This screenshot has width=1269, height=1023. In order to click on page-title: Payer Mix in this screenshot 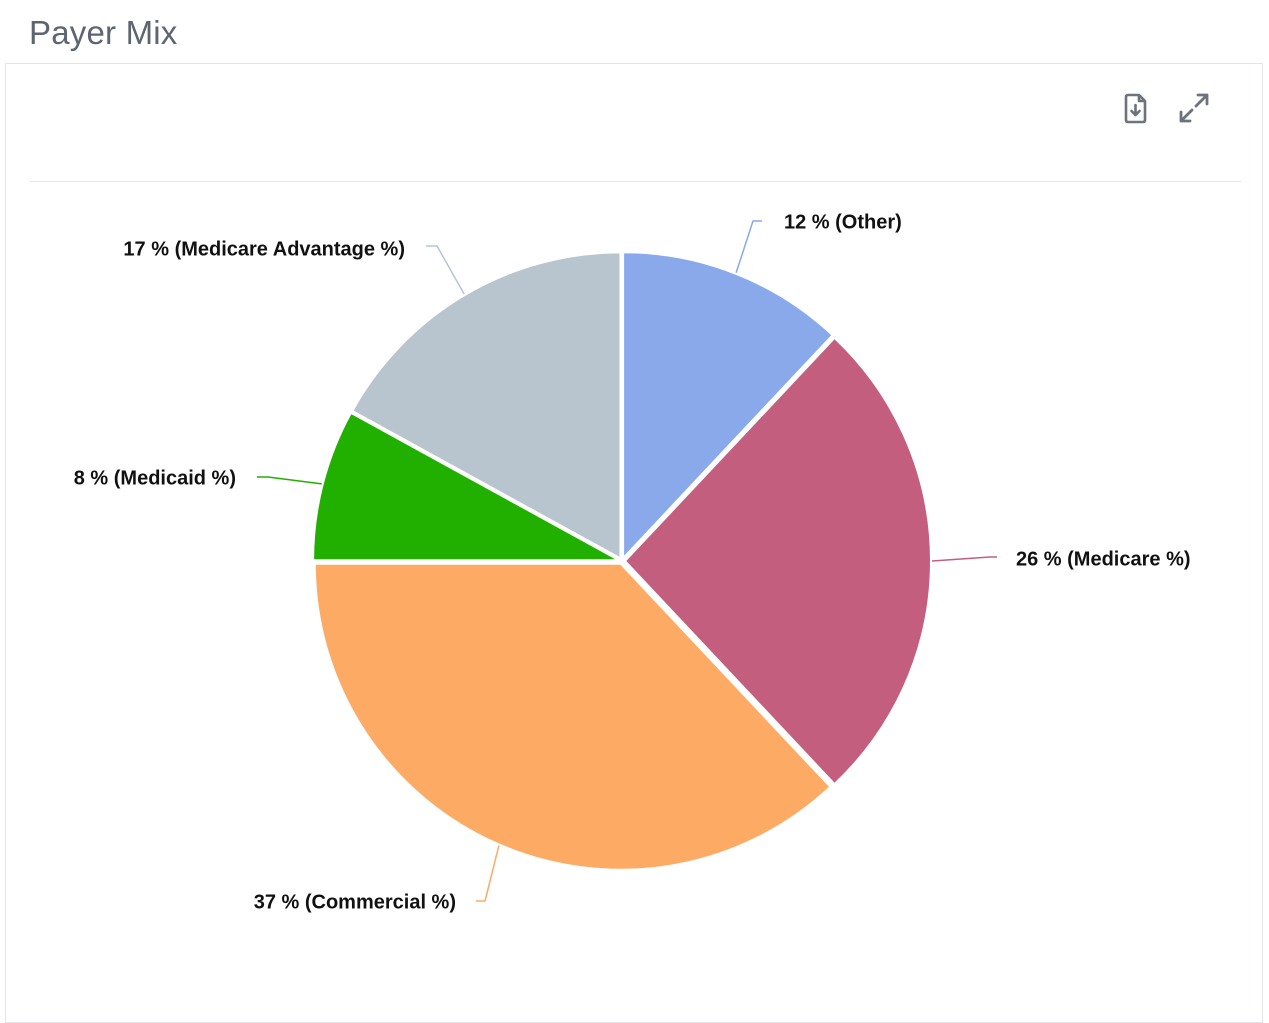, I will do `click(103, 32)`.